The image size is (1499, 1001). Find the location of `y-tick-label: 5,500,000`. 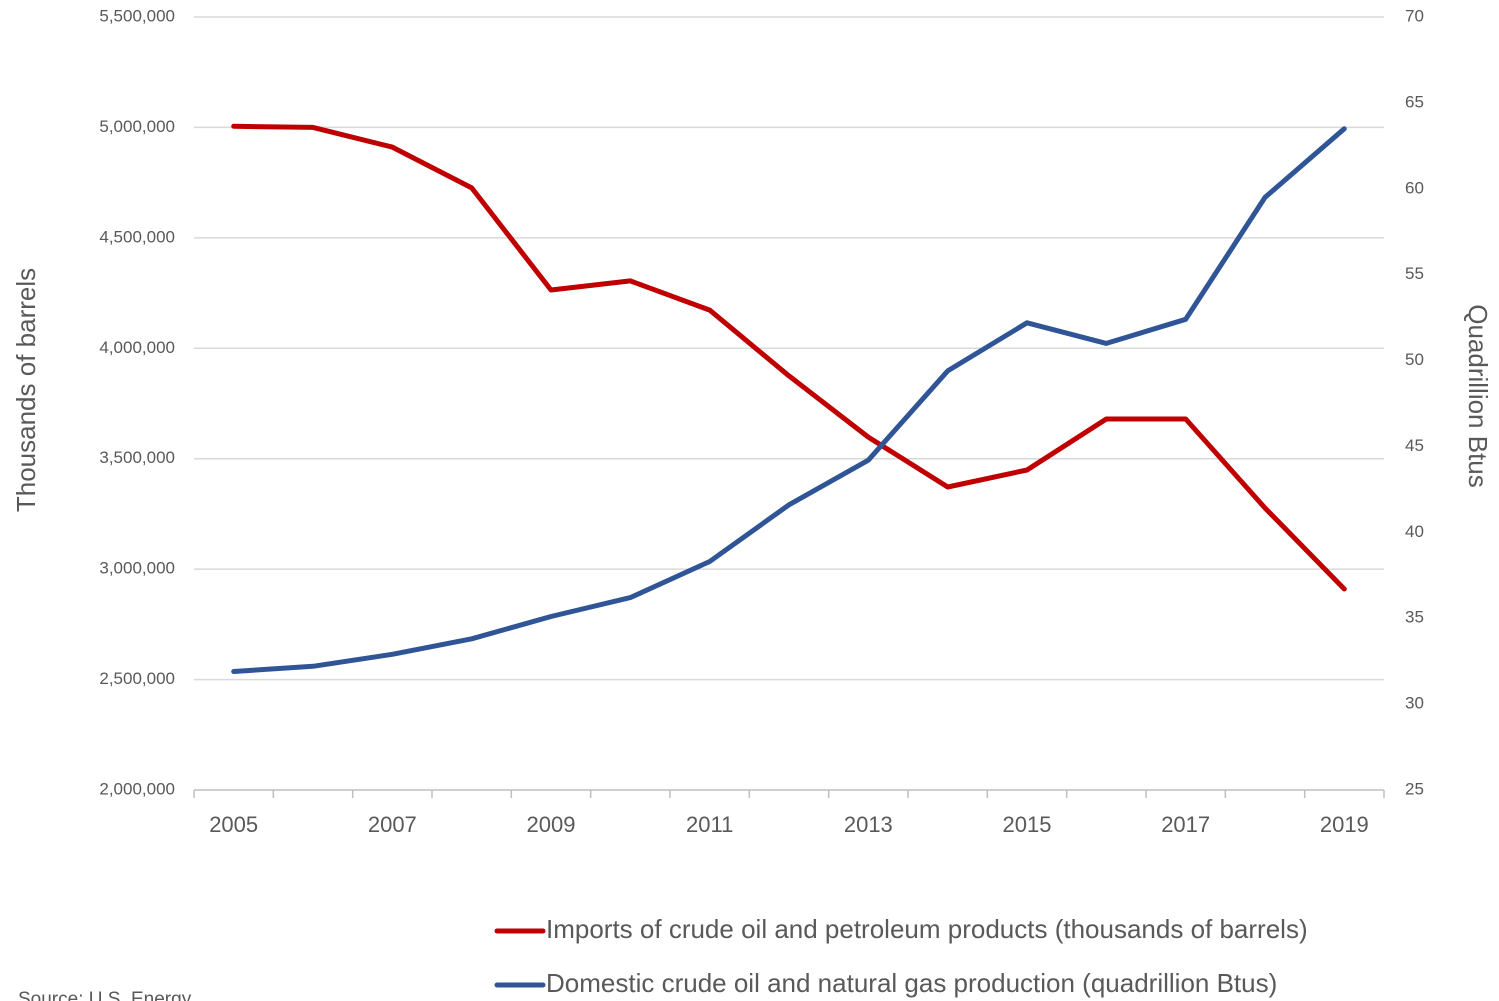

y-tick-label: 5,500,000 is located at coordinates (137, 15).